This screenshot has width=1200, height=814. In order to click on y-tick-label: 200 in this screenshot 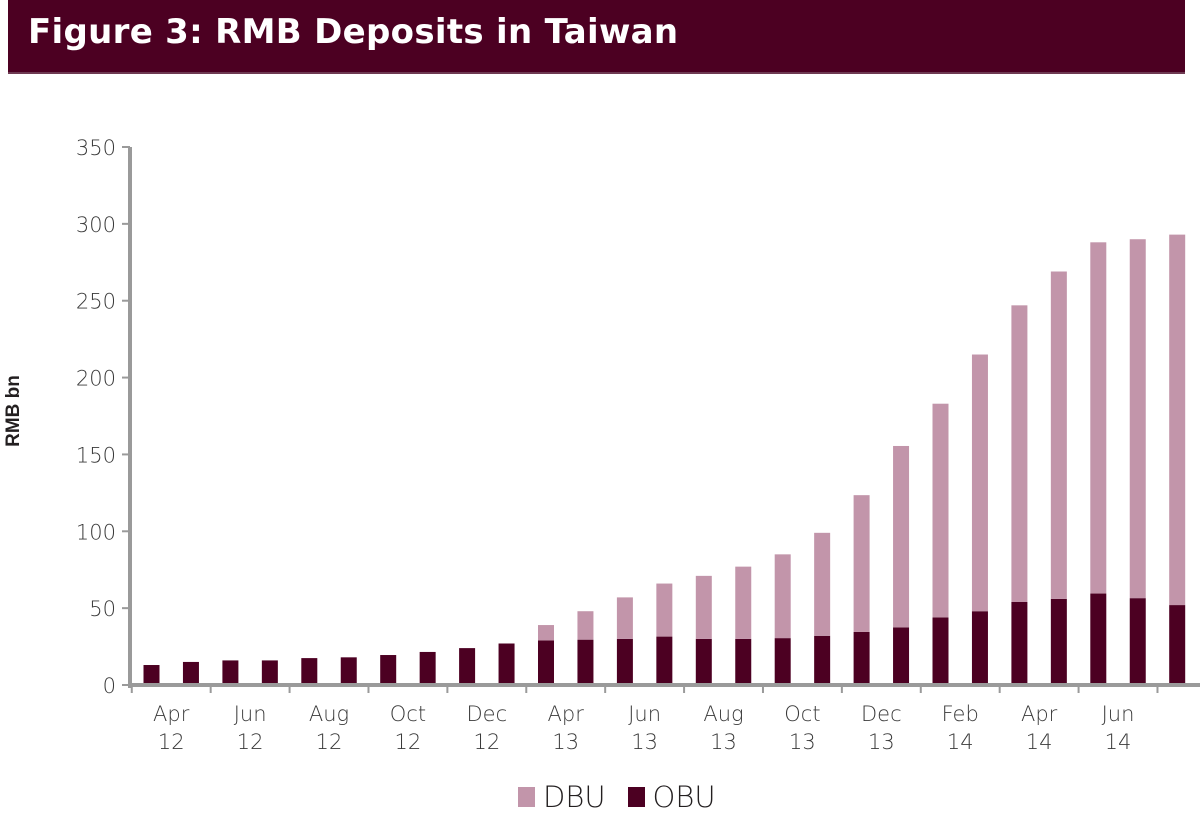, I will do `click(96, 379)`.